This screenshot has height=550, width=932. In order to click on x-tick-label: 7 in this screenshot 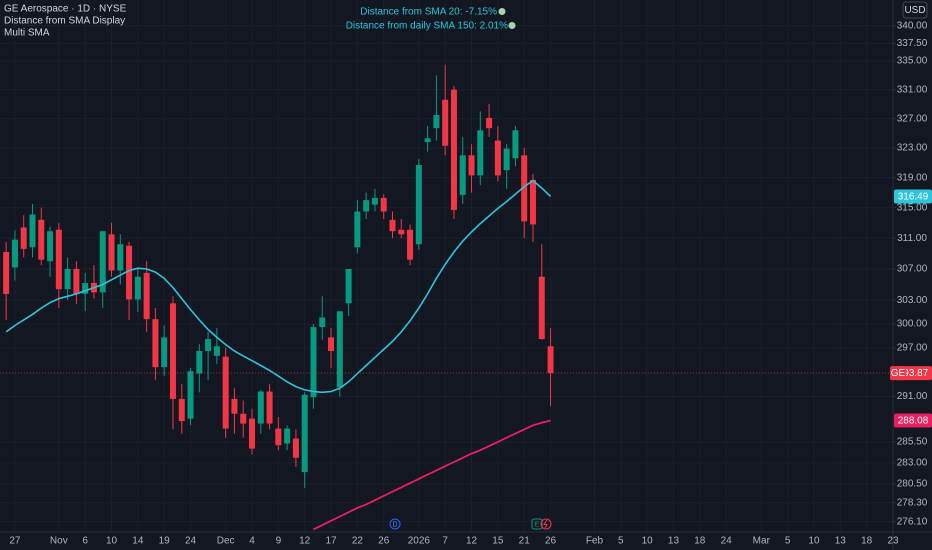, I will do `click(445, 541)`.